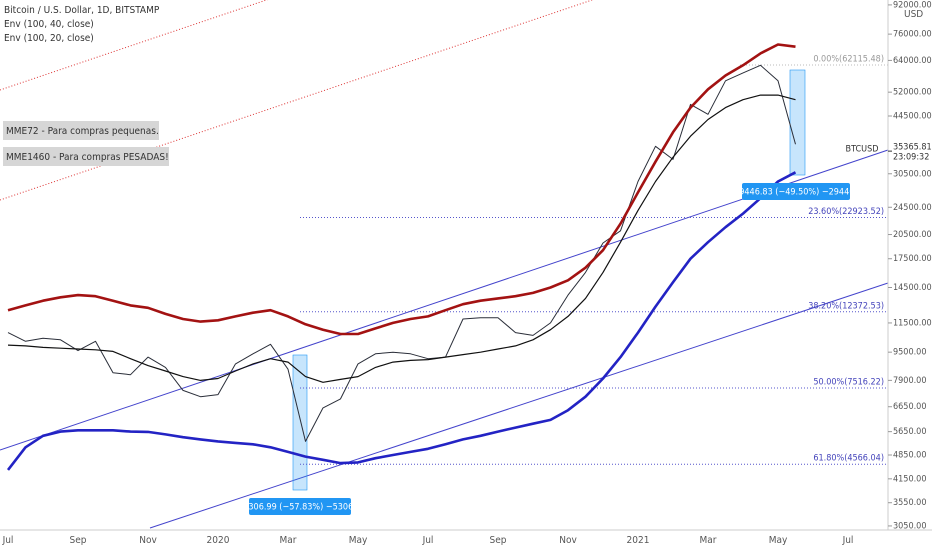  Describe the element at coordinates (912, 93) in the screenshot. I see `y-tick-label: 52000.00` at that location.